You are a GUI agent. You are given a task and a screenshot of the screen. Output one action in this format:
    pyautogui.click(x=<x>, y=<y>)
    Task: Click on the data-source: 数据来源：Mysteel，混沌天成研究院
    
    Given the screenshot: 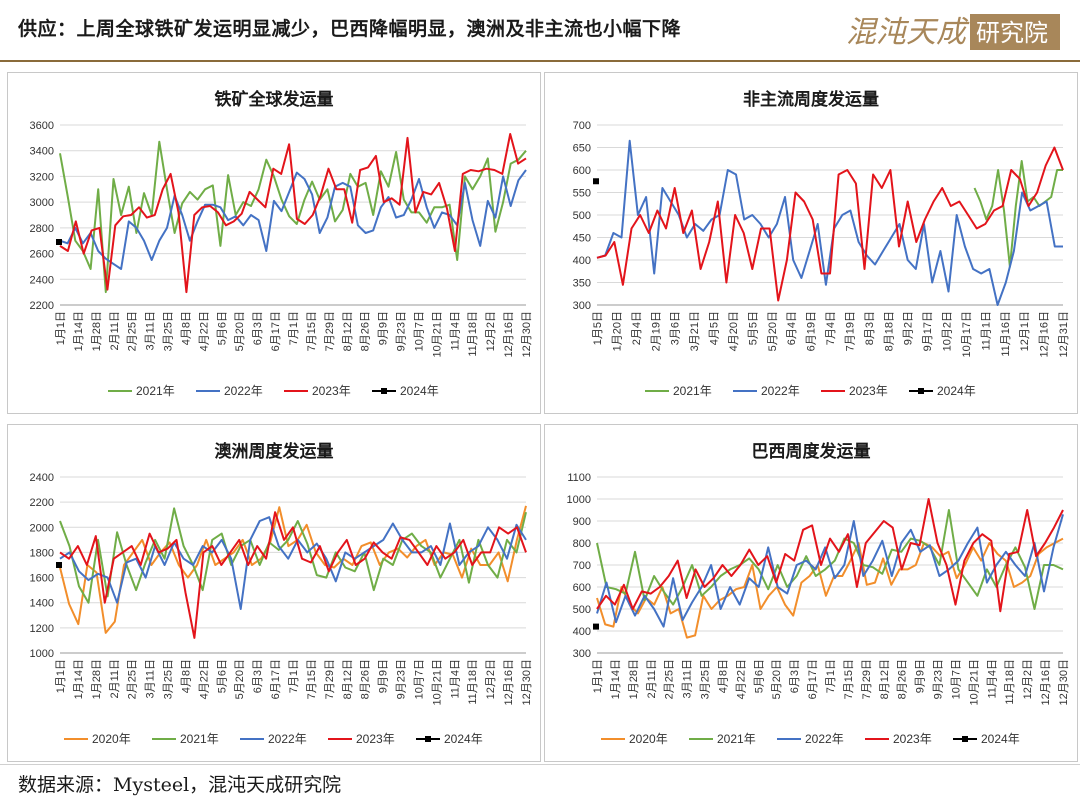 What is the action you would take?
    pyautogui.click(x=180, y=785)
    